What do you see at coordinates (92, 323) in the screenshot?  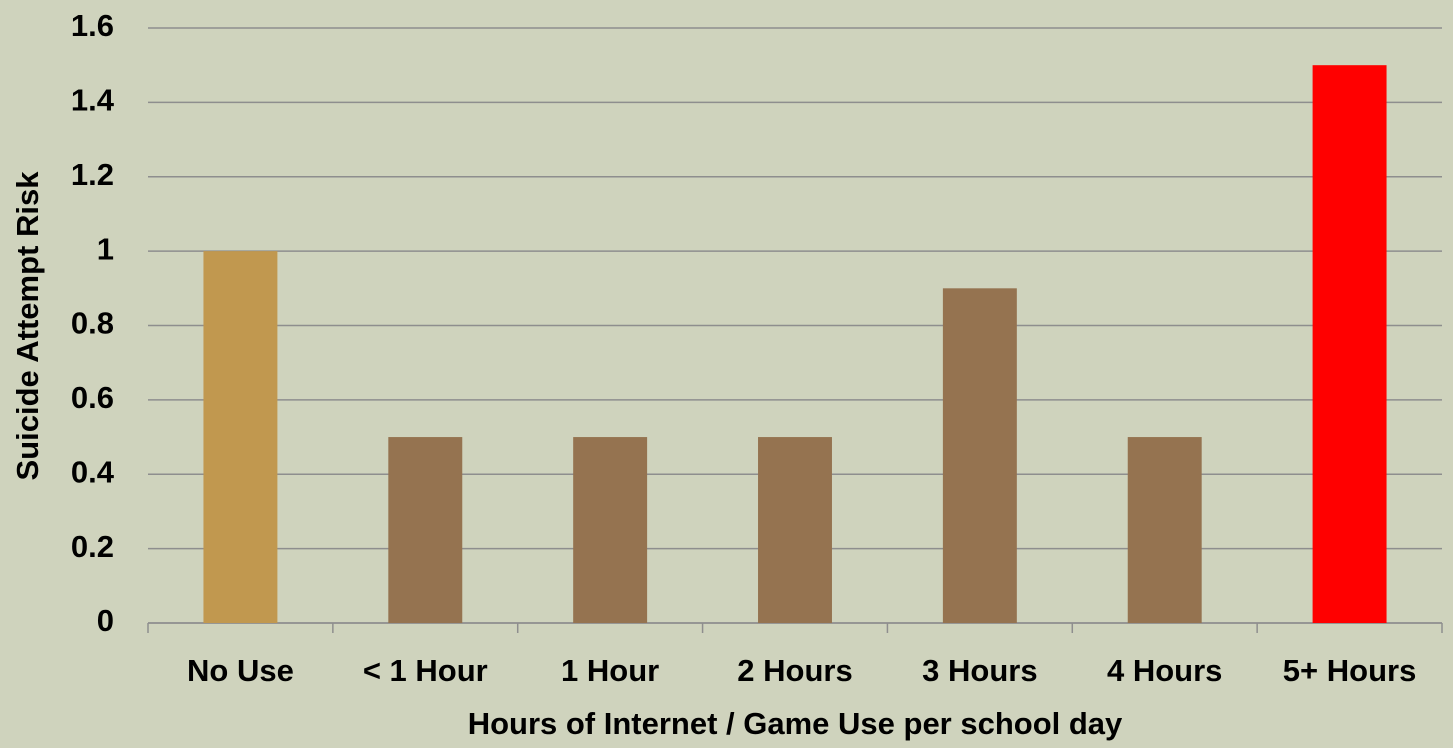 I see `y-tick-label: 0.8` at bounding box center [92, 323].